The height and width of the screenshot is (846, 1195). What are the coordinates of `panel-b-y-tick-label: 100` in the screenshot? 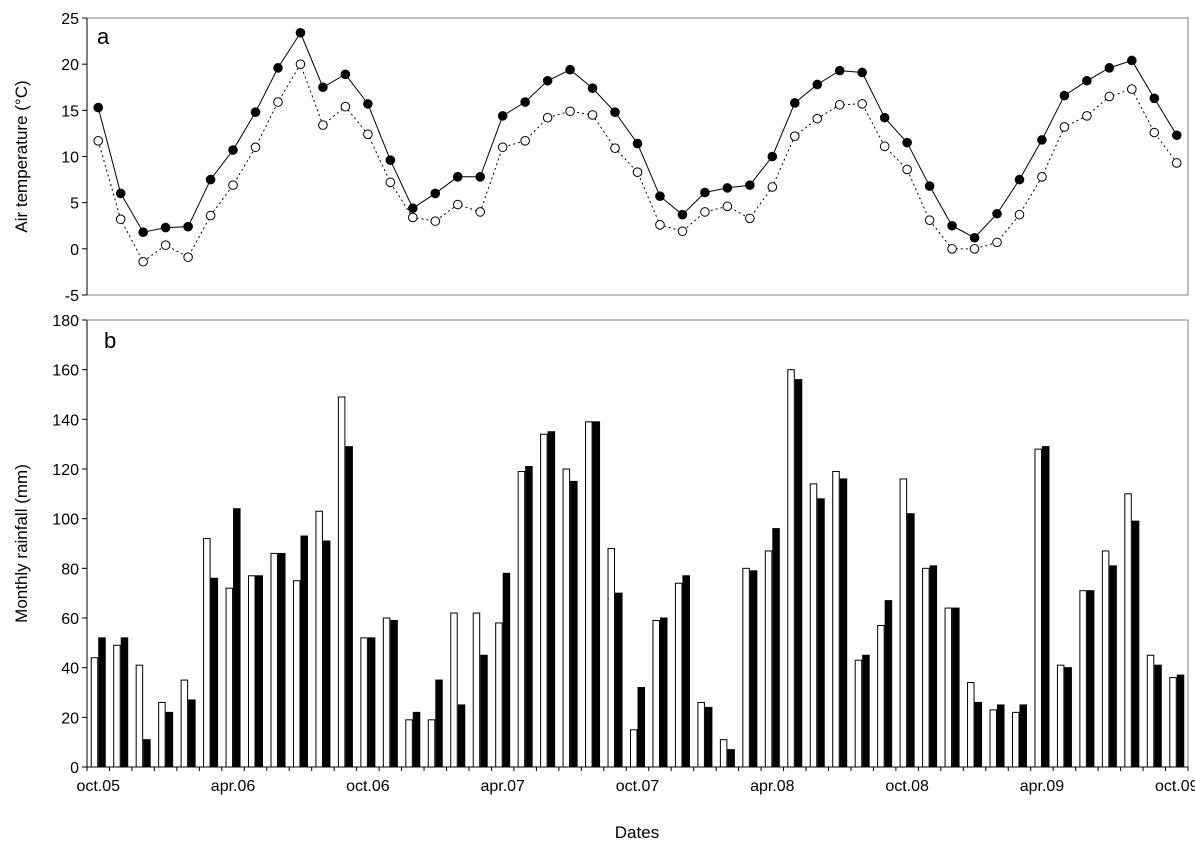 It's located at (65, 520).